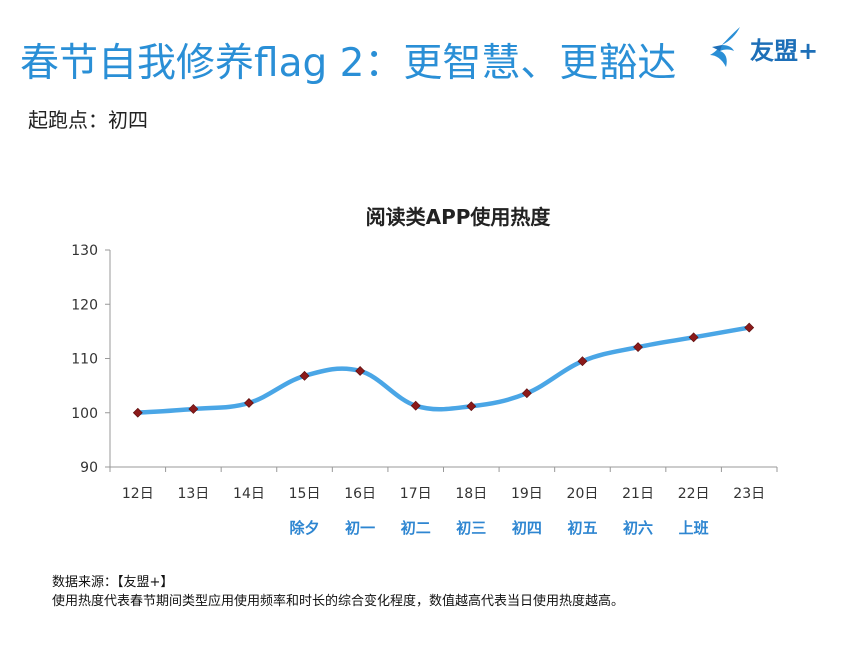  Describe the element at coordinates (416, 494) in the screenshot. I see `x-tick-label: 17日` at that location.